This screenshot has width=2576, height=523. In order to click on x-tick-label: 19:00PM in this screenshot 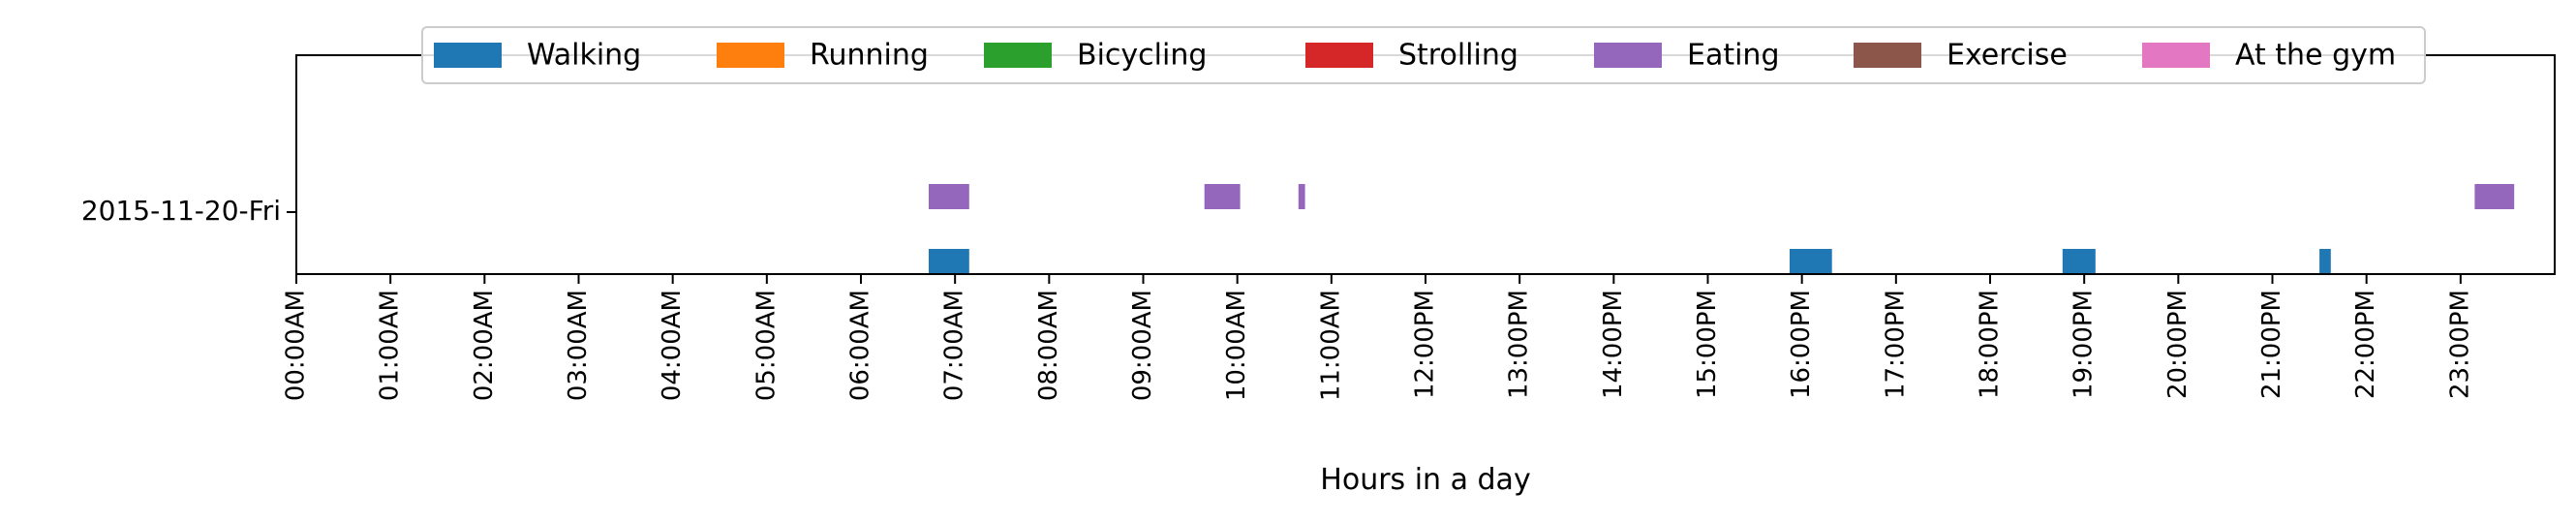, I will do `click(2084, 344)`.